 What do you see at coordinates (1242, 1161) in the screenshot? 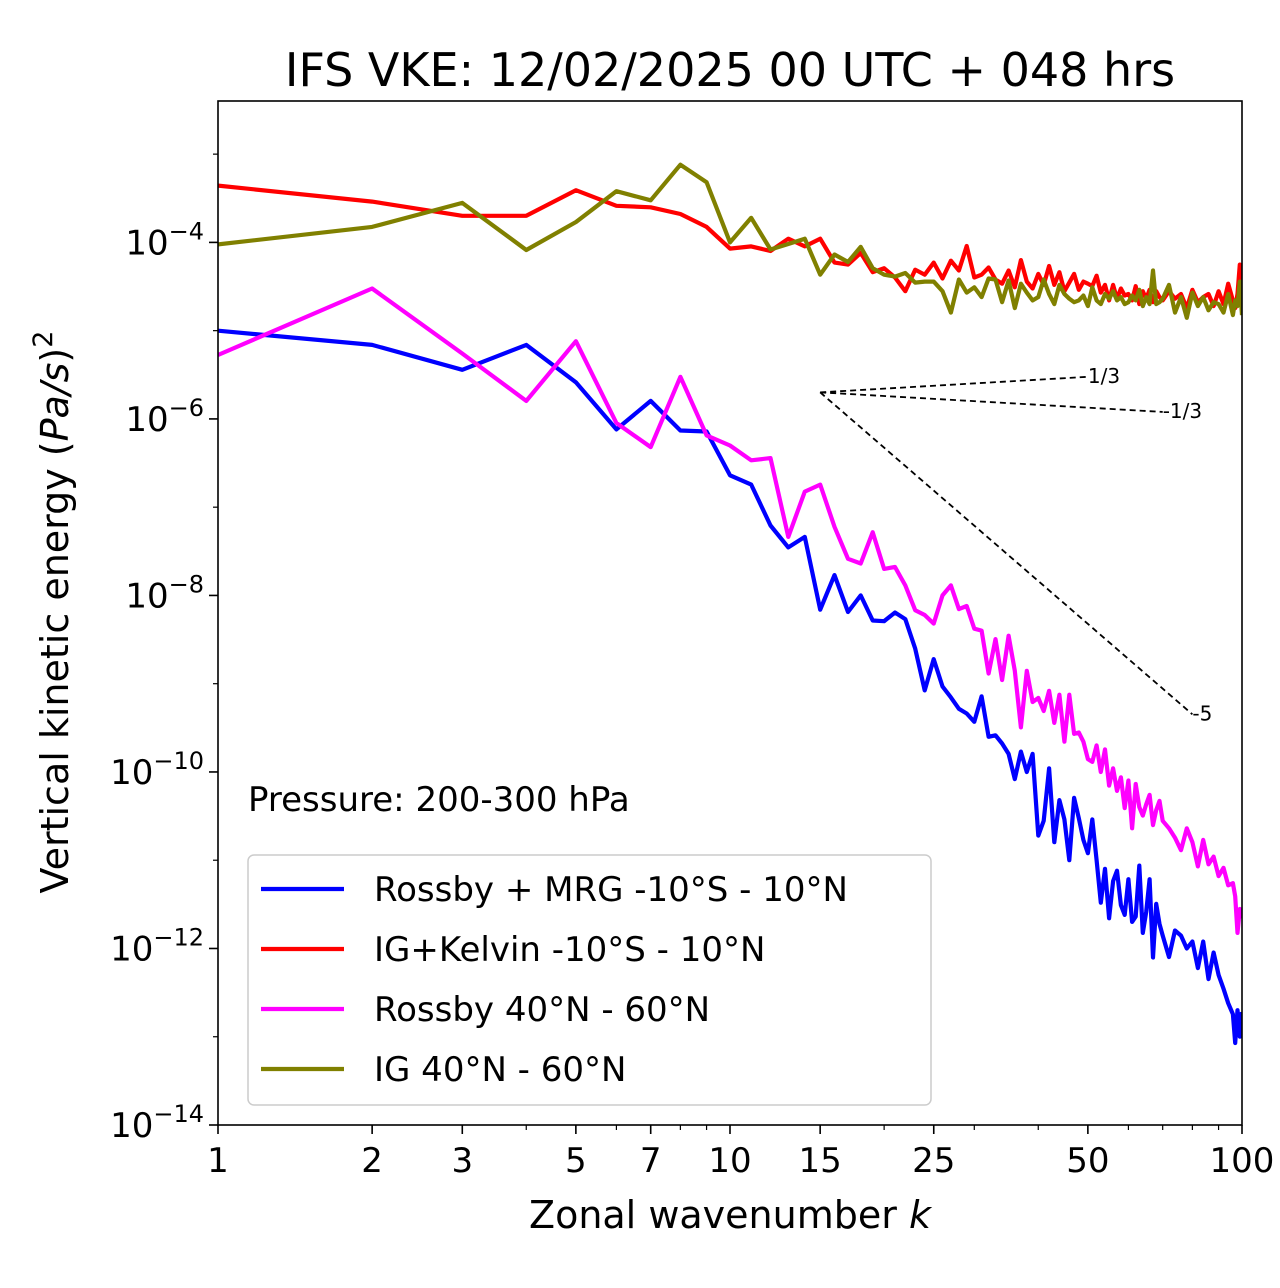
I see `x-tick-label: 100` at bounding box center [1242, 1161].